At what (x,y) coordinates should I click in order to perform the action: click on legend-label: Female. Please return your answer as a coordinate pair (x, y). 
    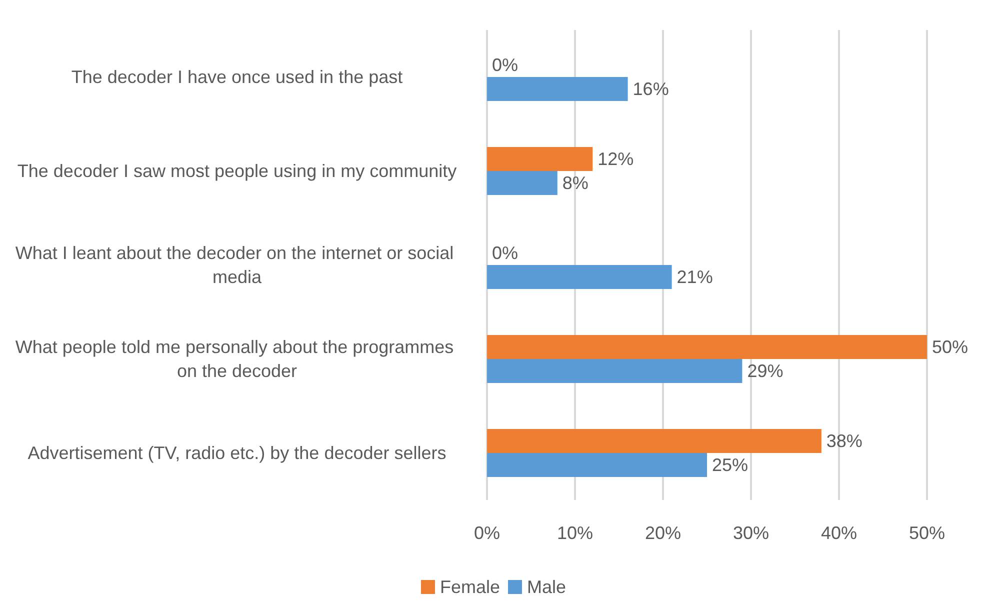
    Looking at the image, I should click on (470, 587).